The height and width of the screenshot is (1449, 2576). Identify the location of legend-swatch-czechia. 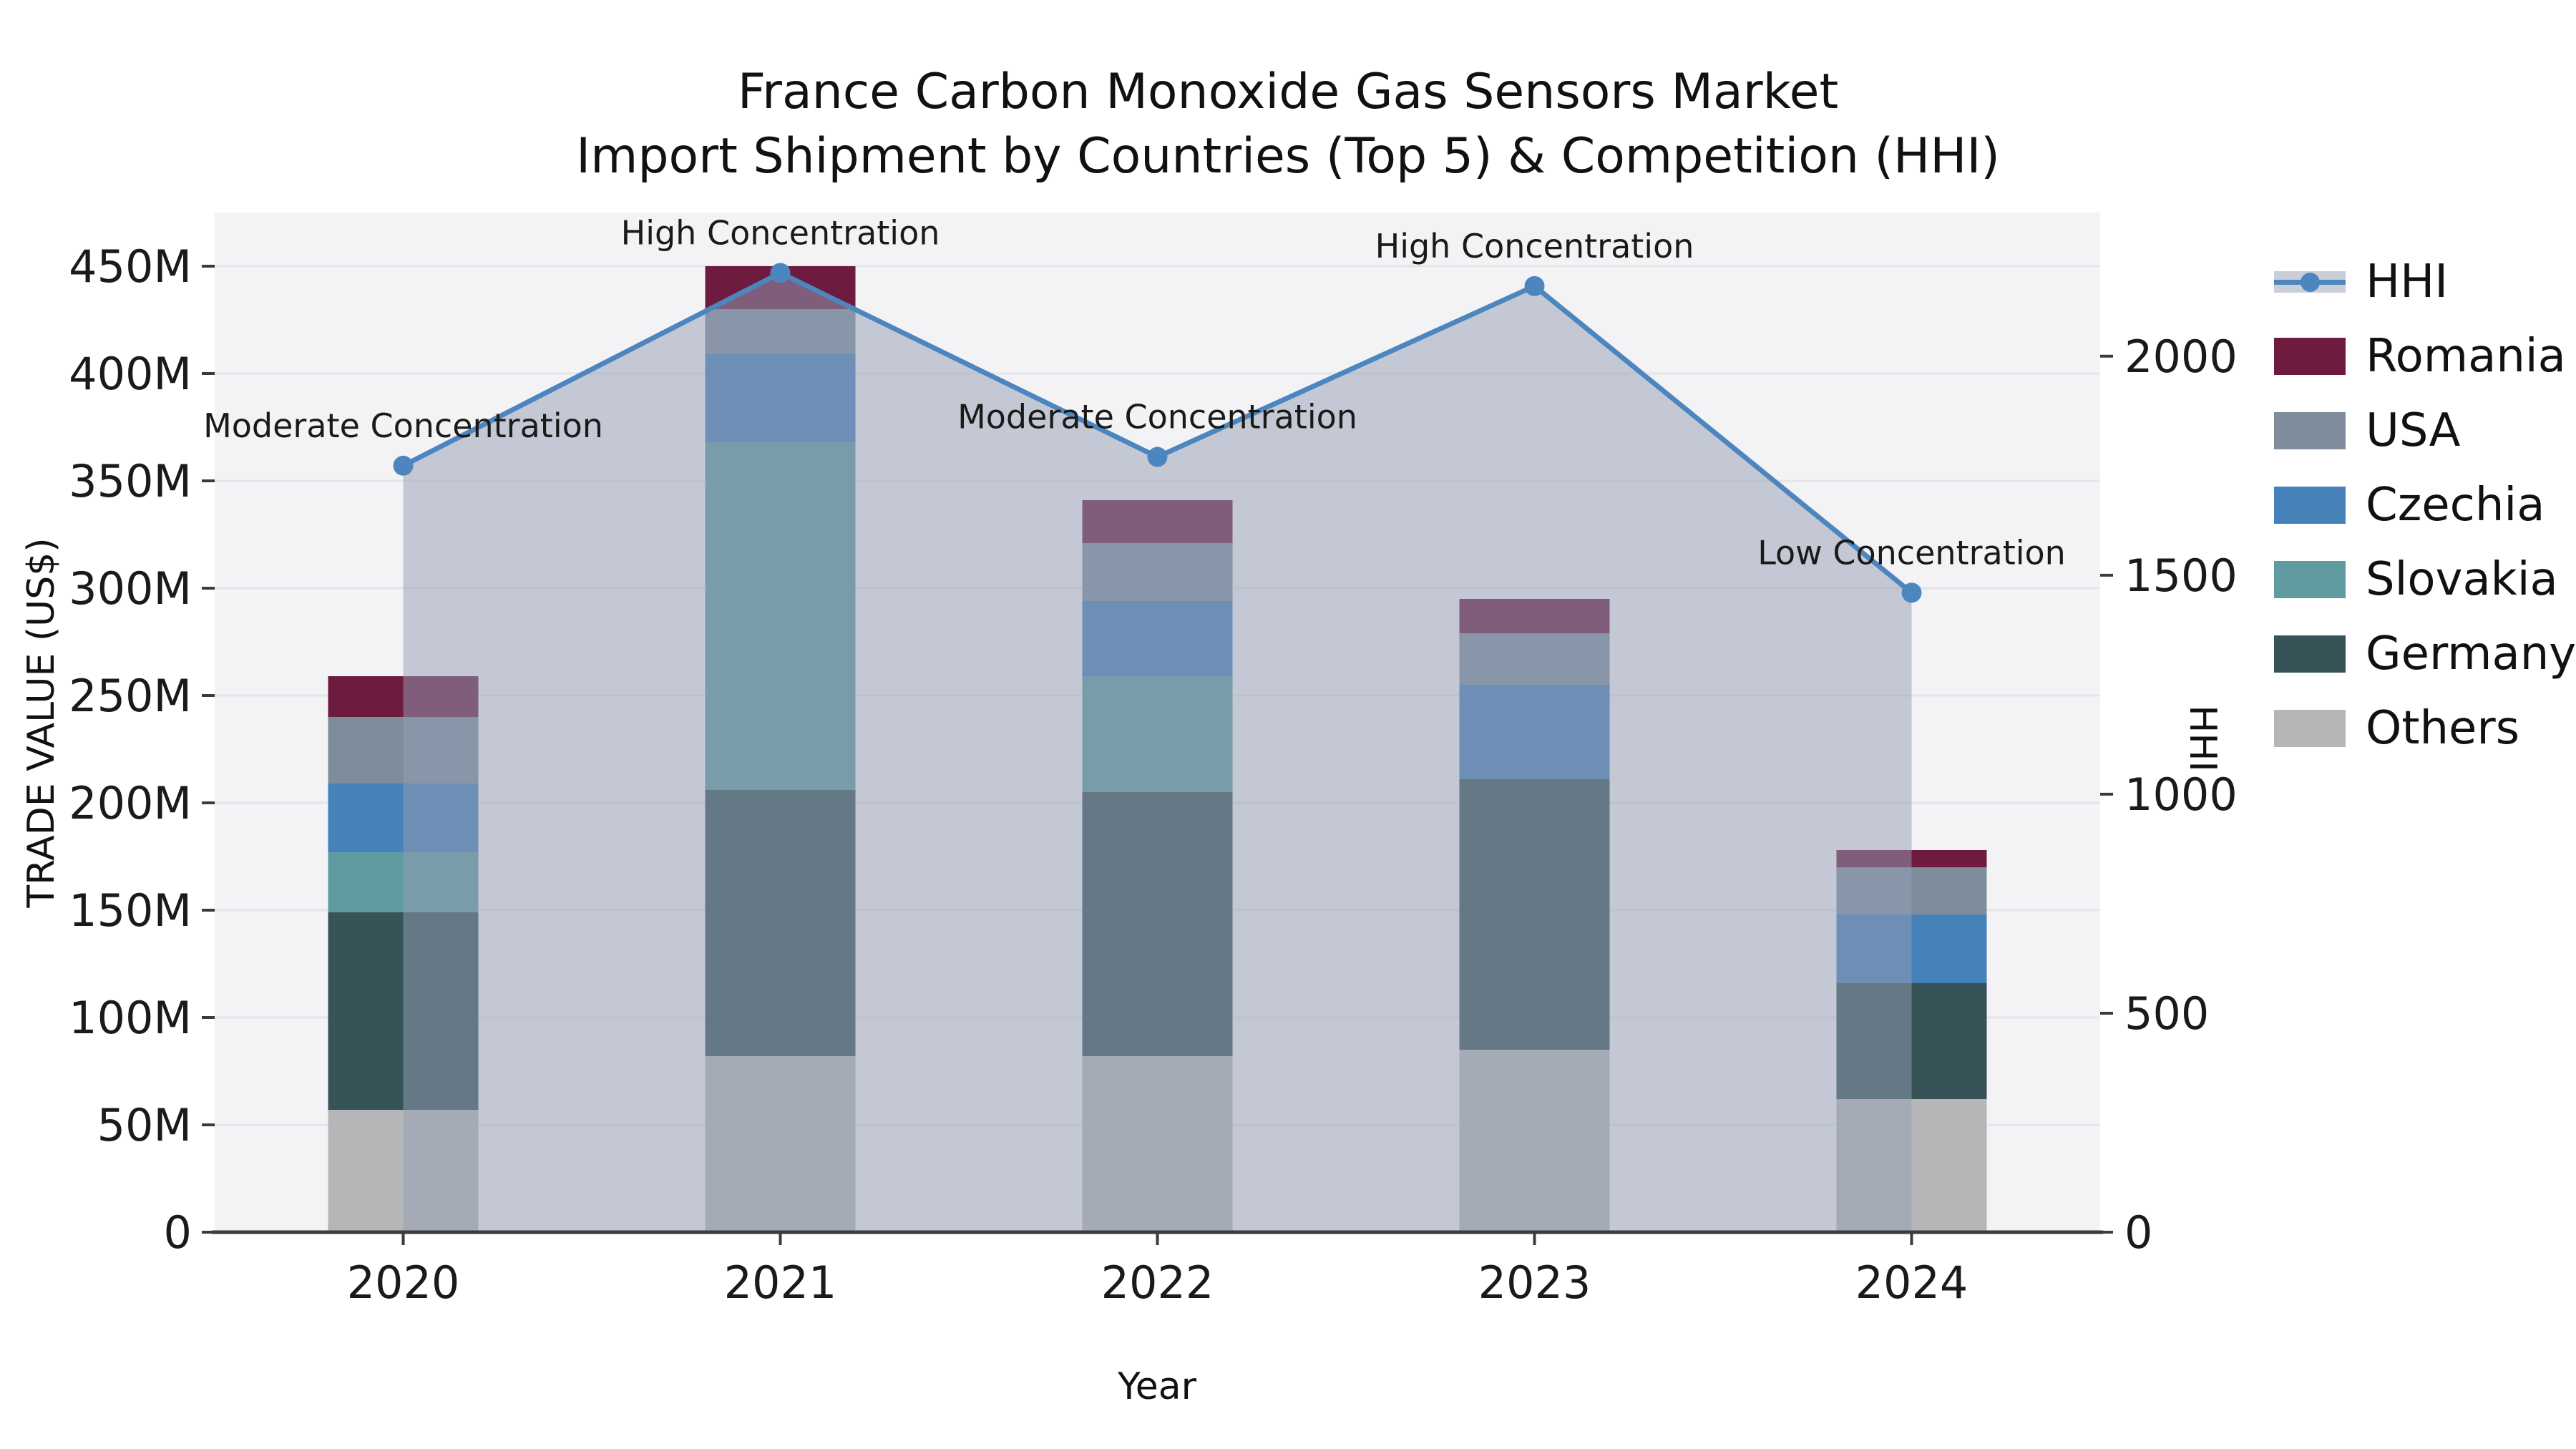
(2310, 505).